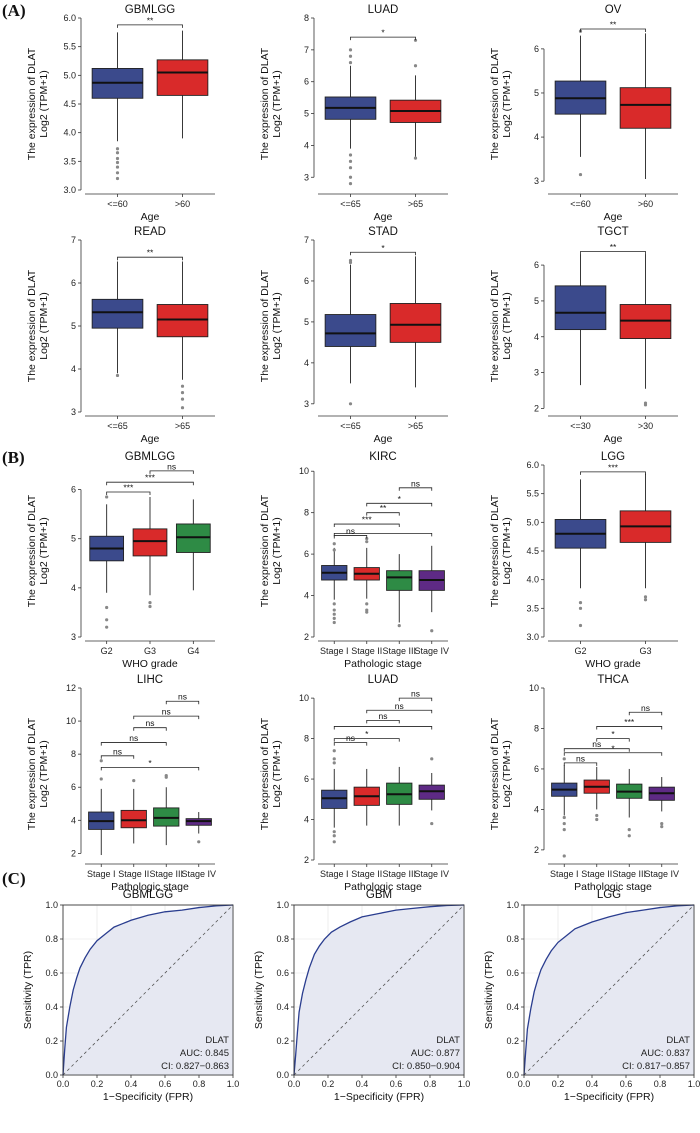  Describe the element at coordinates (304, 471) in the screenshot. I see `y-tick-label: 10` at that location.